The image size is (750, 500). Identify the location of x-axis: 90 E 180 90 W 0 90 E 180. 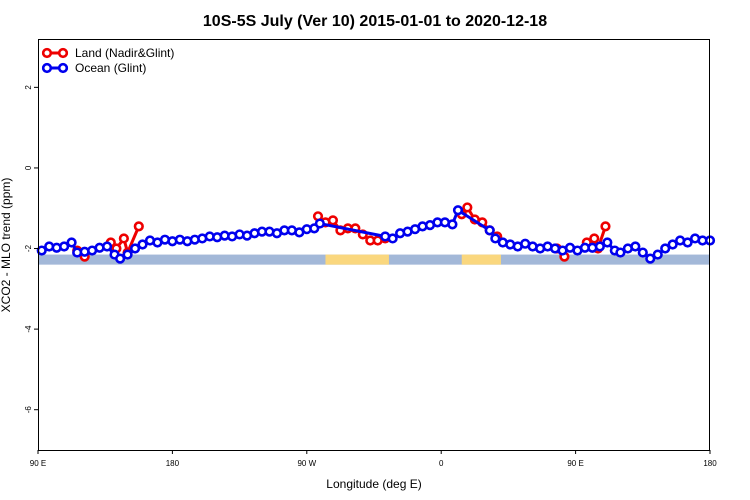
(373, 459).